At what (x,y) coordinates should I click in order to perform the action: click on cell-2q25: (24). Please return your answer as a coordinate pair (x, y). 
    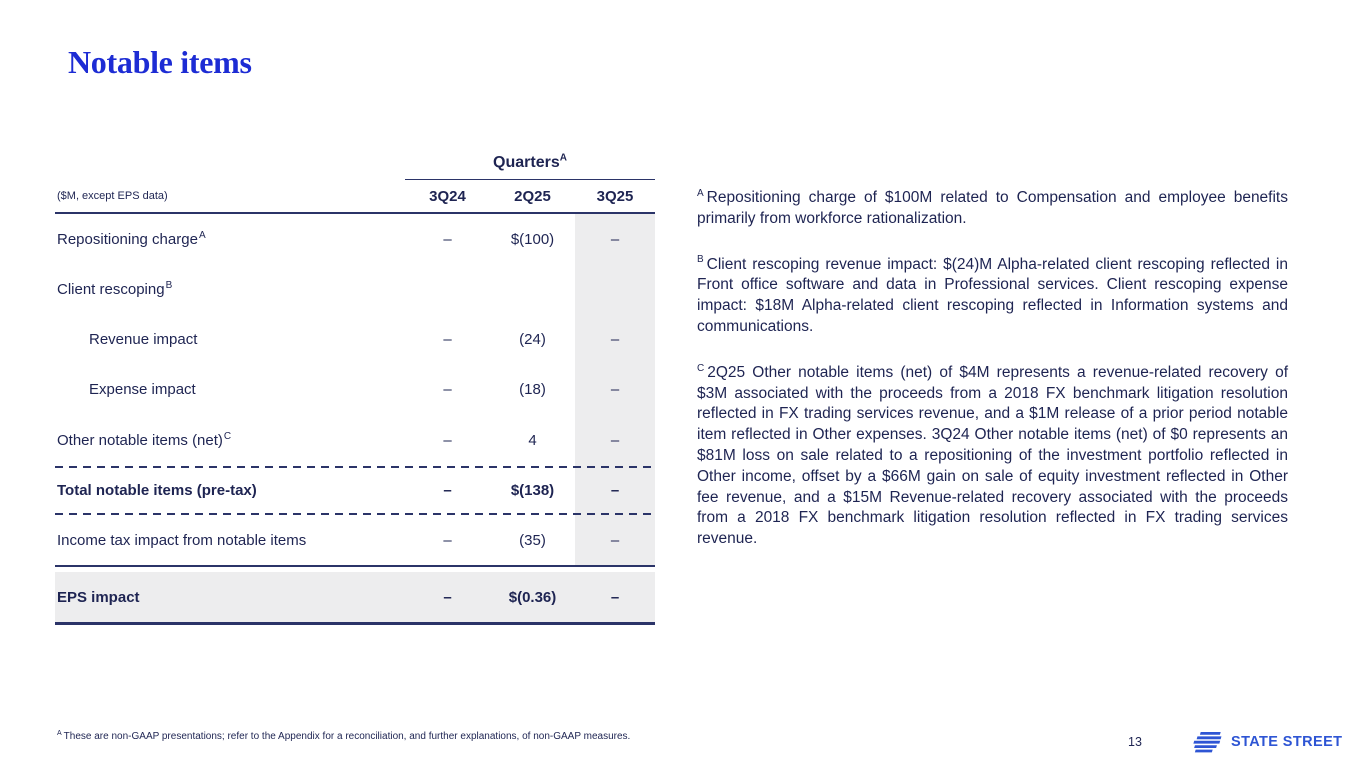
    Looking at the image, I should click on (532, 339).